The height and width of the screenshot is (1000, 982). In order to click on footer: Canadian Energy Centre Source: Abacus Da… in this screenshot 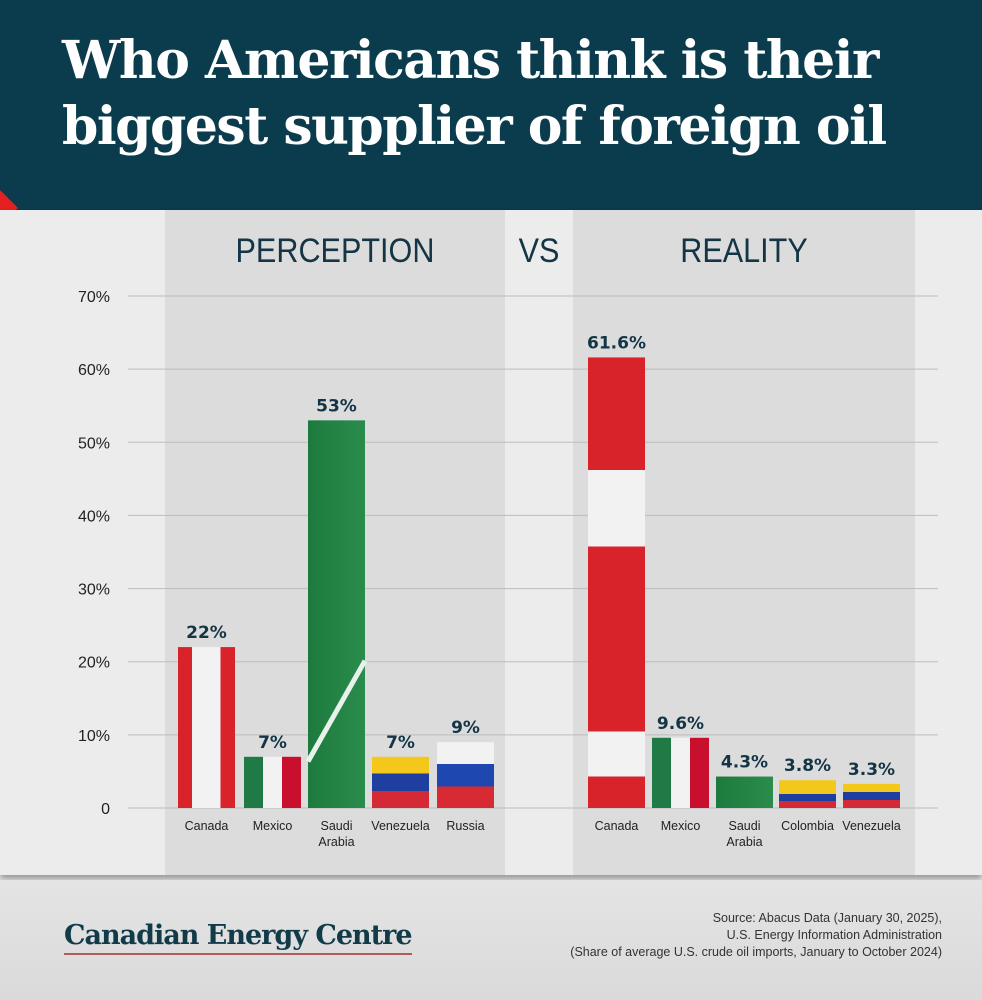, I will do `click(491, 940)`.